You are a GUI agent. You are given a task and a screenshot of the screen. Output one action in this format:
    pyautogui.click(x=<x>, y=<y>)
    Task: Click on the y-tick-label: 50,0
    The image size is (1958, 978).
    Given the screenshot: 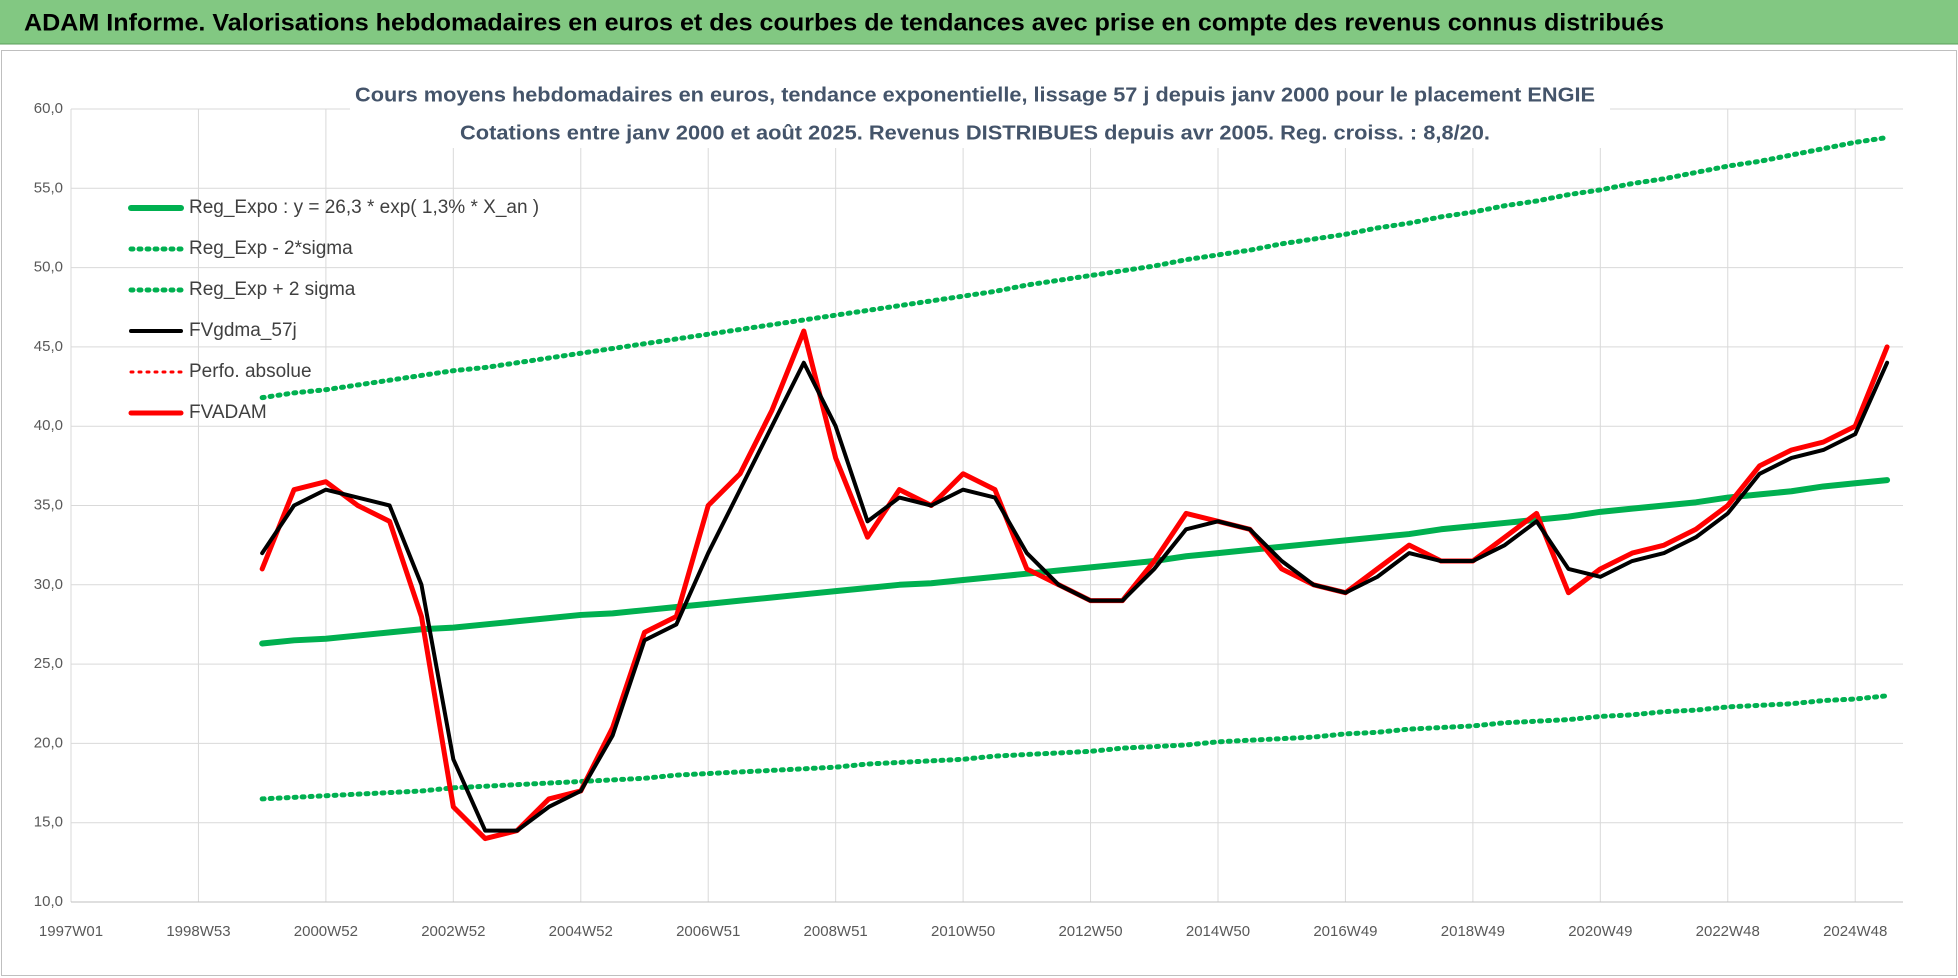 What is the action you would take?
    pyautogui.click(x=48, y=267)
    